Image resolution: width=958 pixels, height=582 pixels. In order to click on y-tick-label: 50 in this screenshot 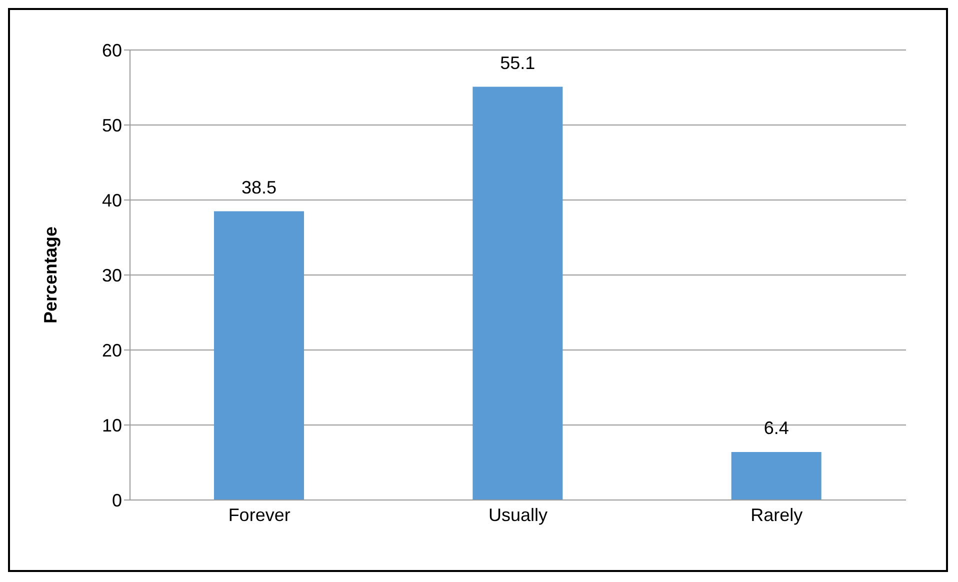, I will do `click(112, 125)`.